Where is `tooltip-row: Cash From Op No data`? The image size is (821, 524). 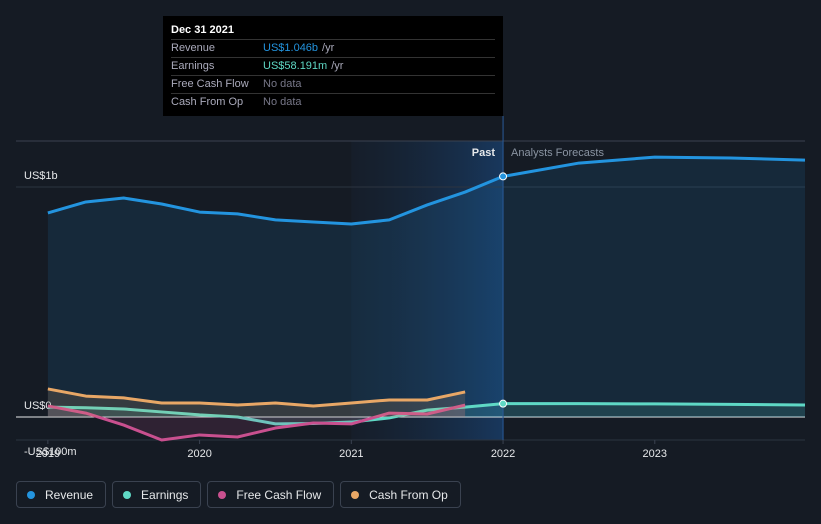 tooltip-row: Cash From Op No data is located at coordinates (333, 102).